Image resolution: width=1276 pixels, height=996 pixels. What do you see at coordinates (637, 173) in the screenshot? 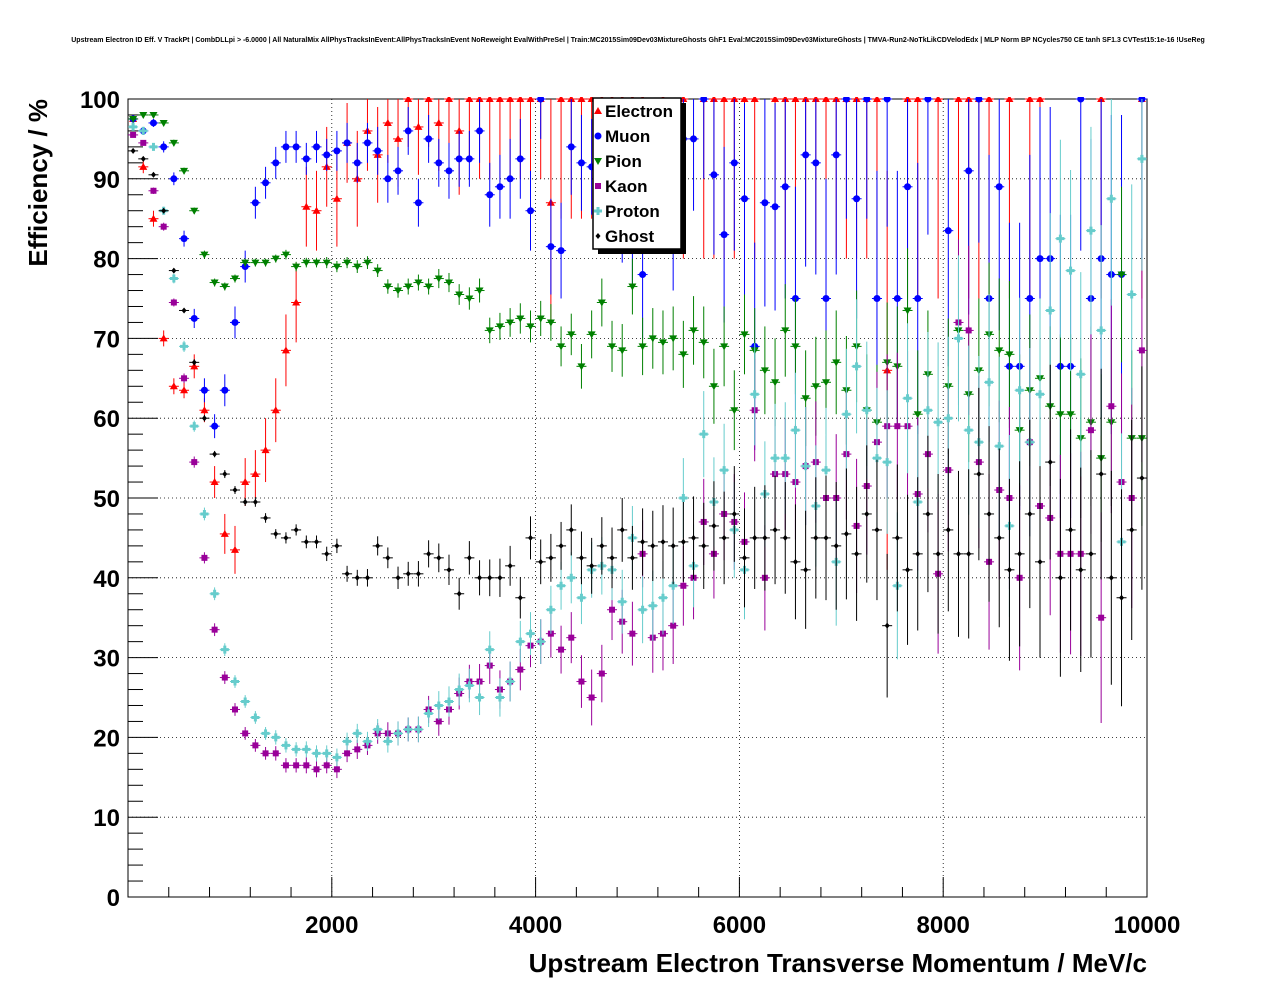
I see `legend-box` at bounding box center [637, 173].